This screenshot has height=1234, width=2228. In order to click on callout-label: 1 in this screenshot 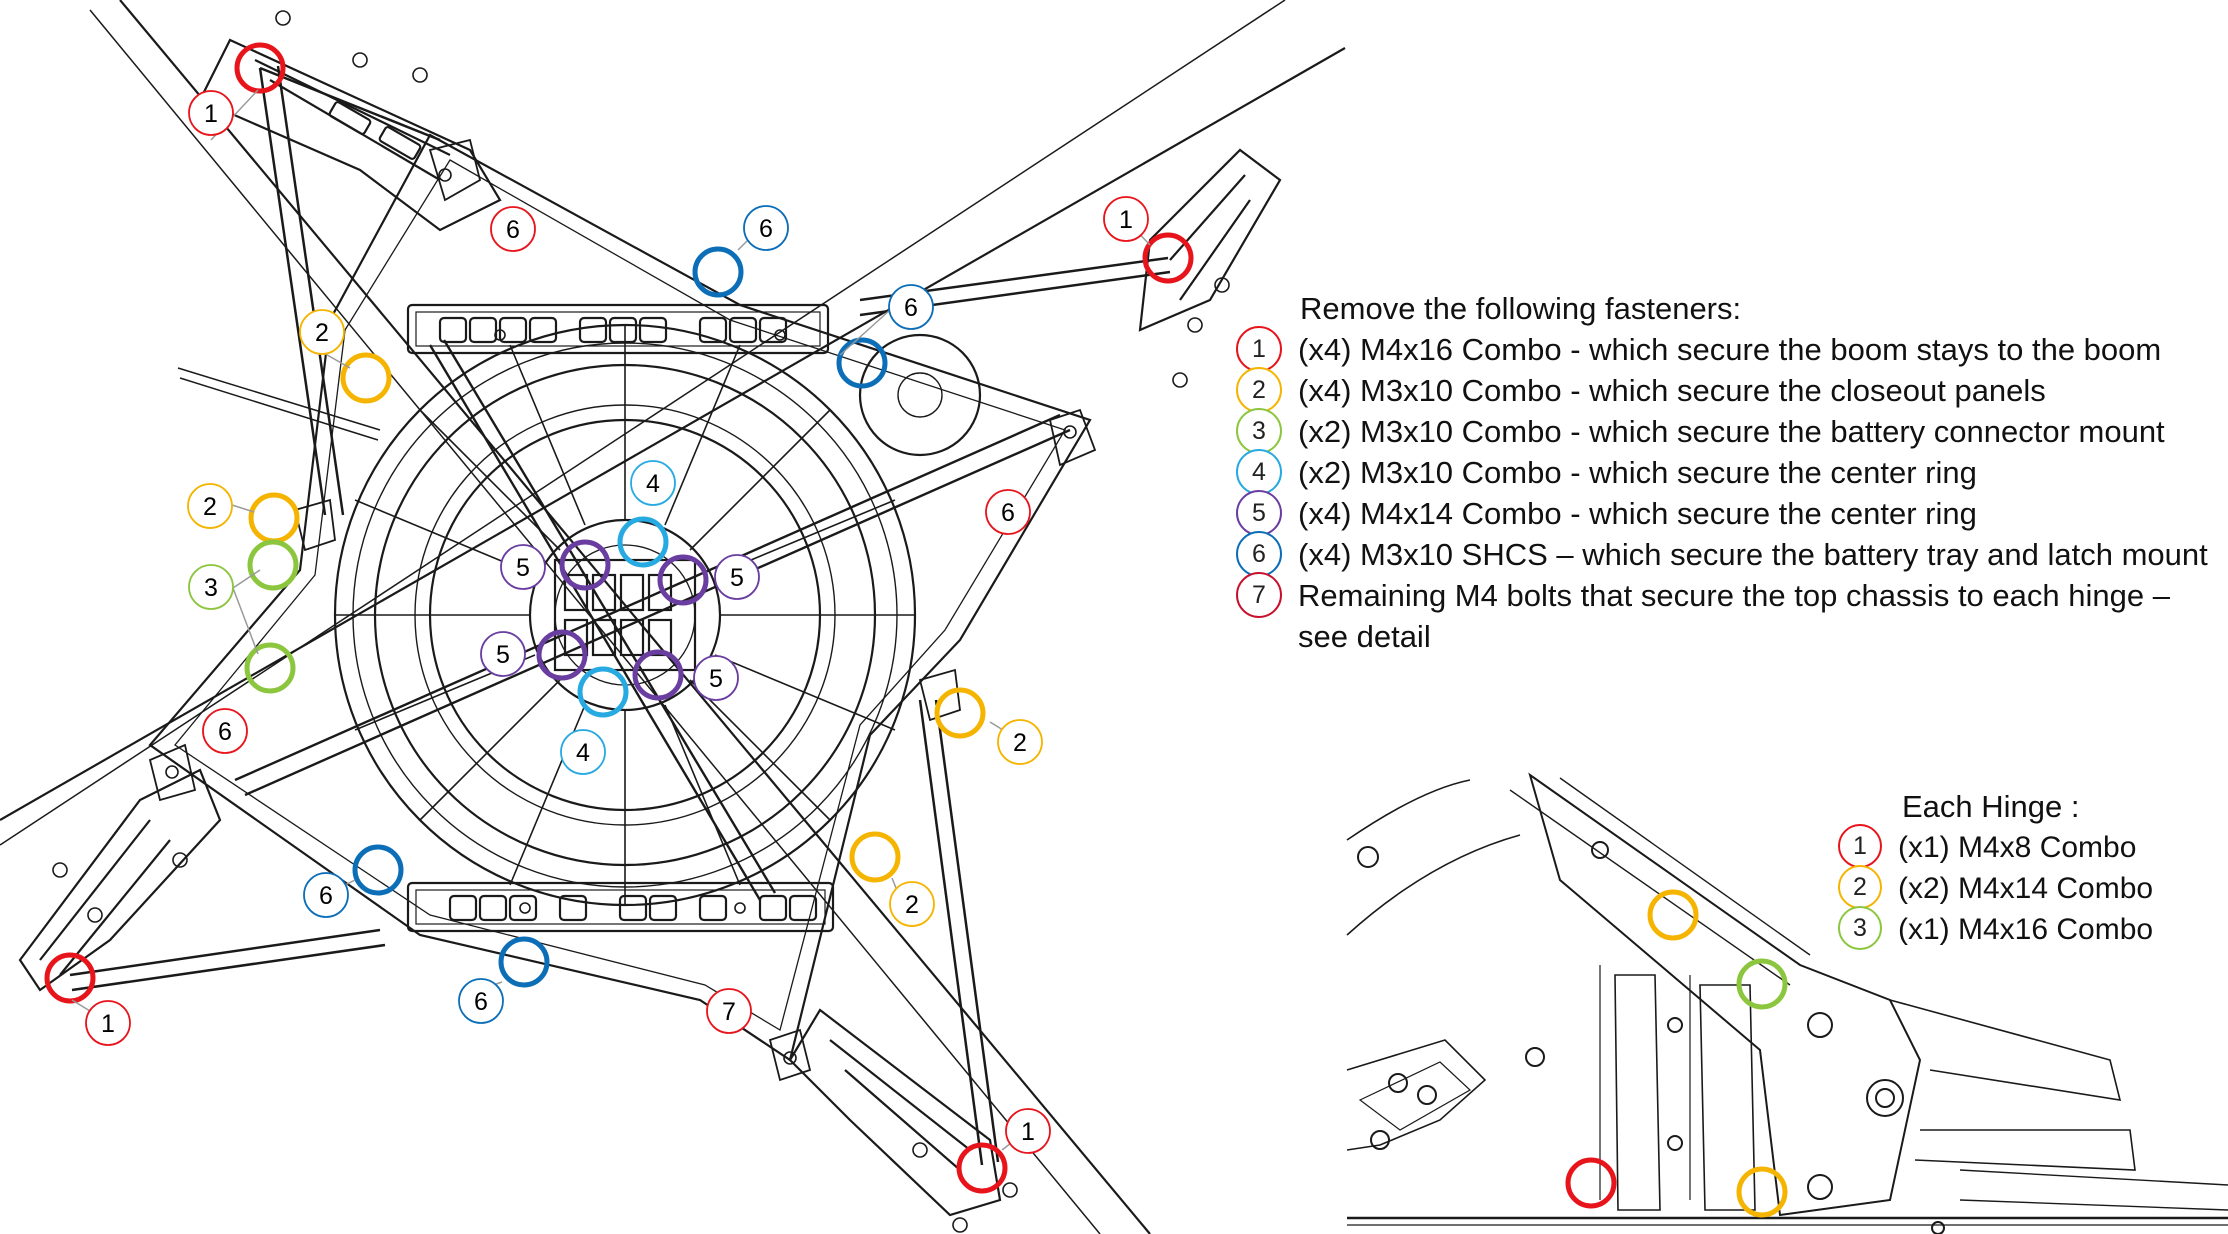, I will do `click(211, 114)`.